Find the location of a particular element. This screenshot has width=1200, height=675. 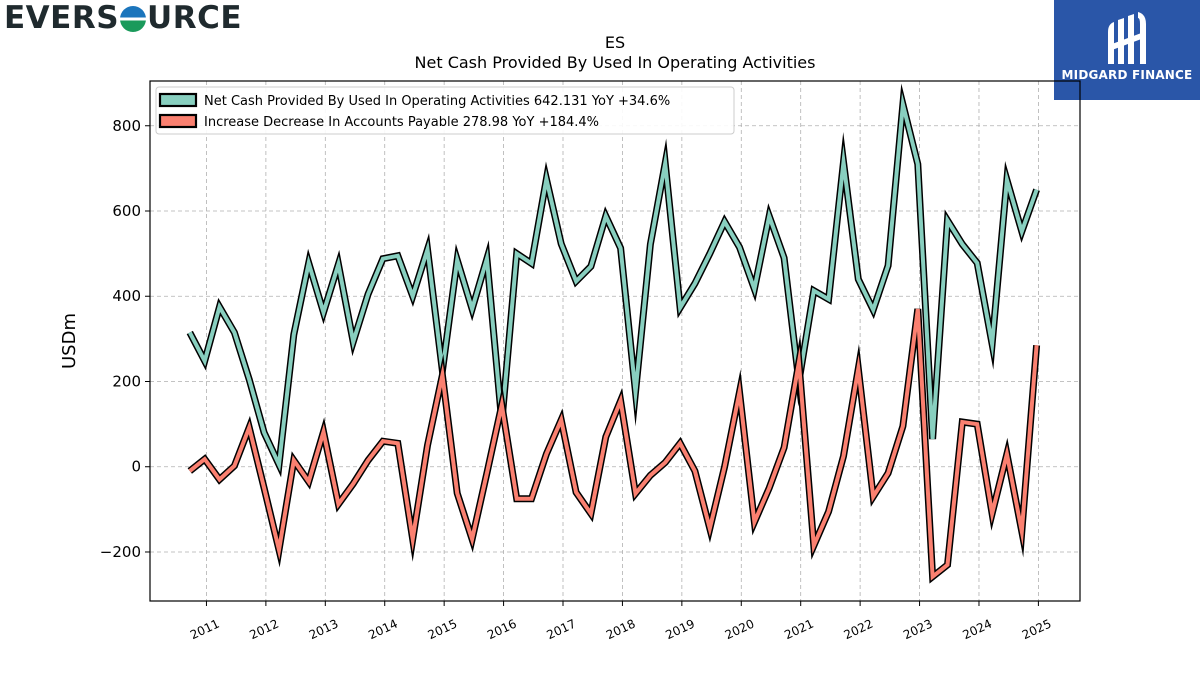

x-tick-label: 2021 is located at coordinates (799, 630).